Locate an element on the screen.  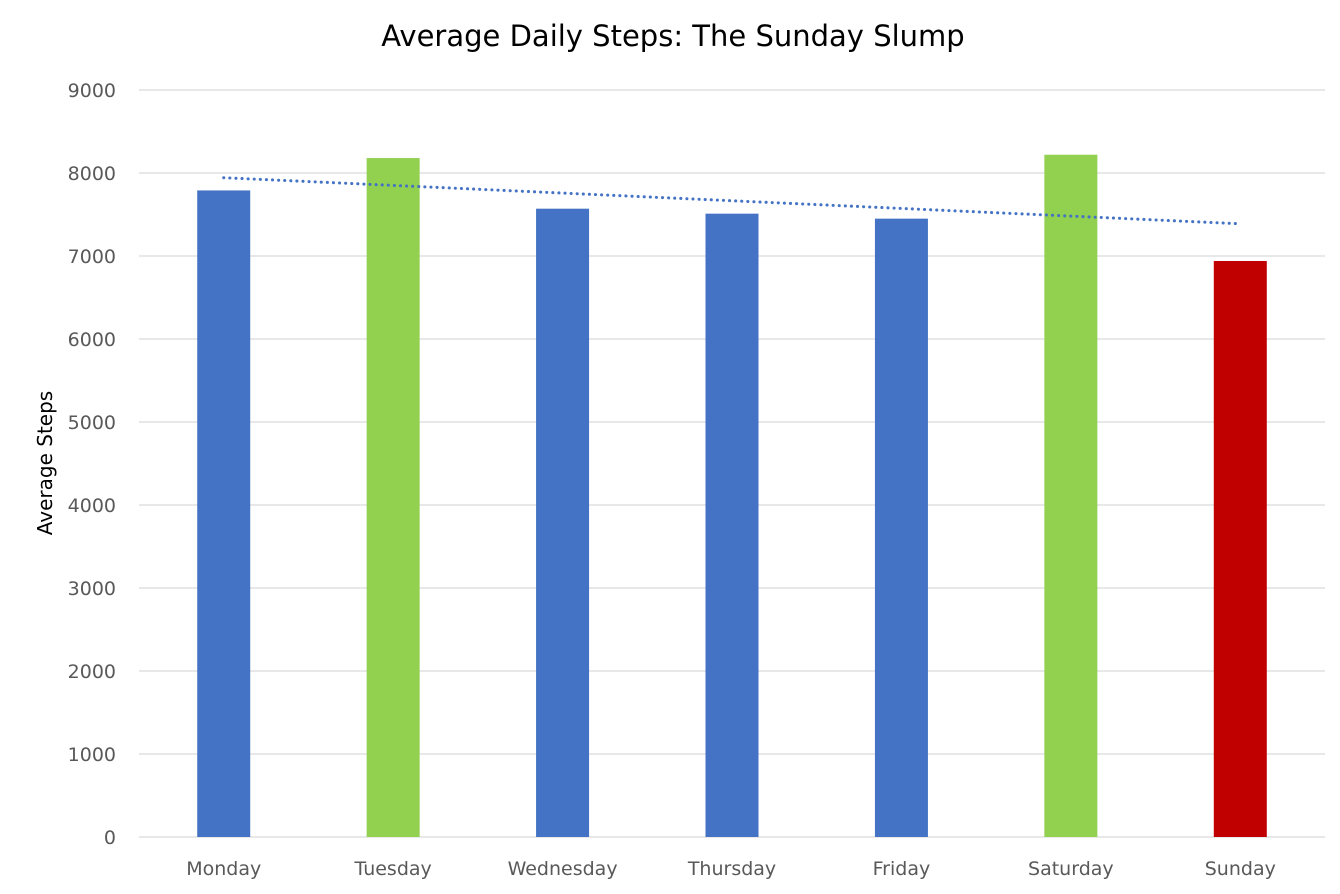
y-tick-label: 8000 is located at coordinates (92, 174).